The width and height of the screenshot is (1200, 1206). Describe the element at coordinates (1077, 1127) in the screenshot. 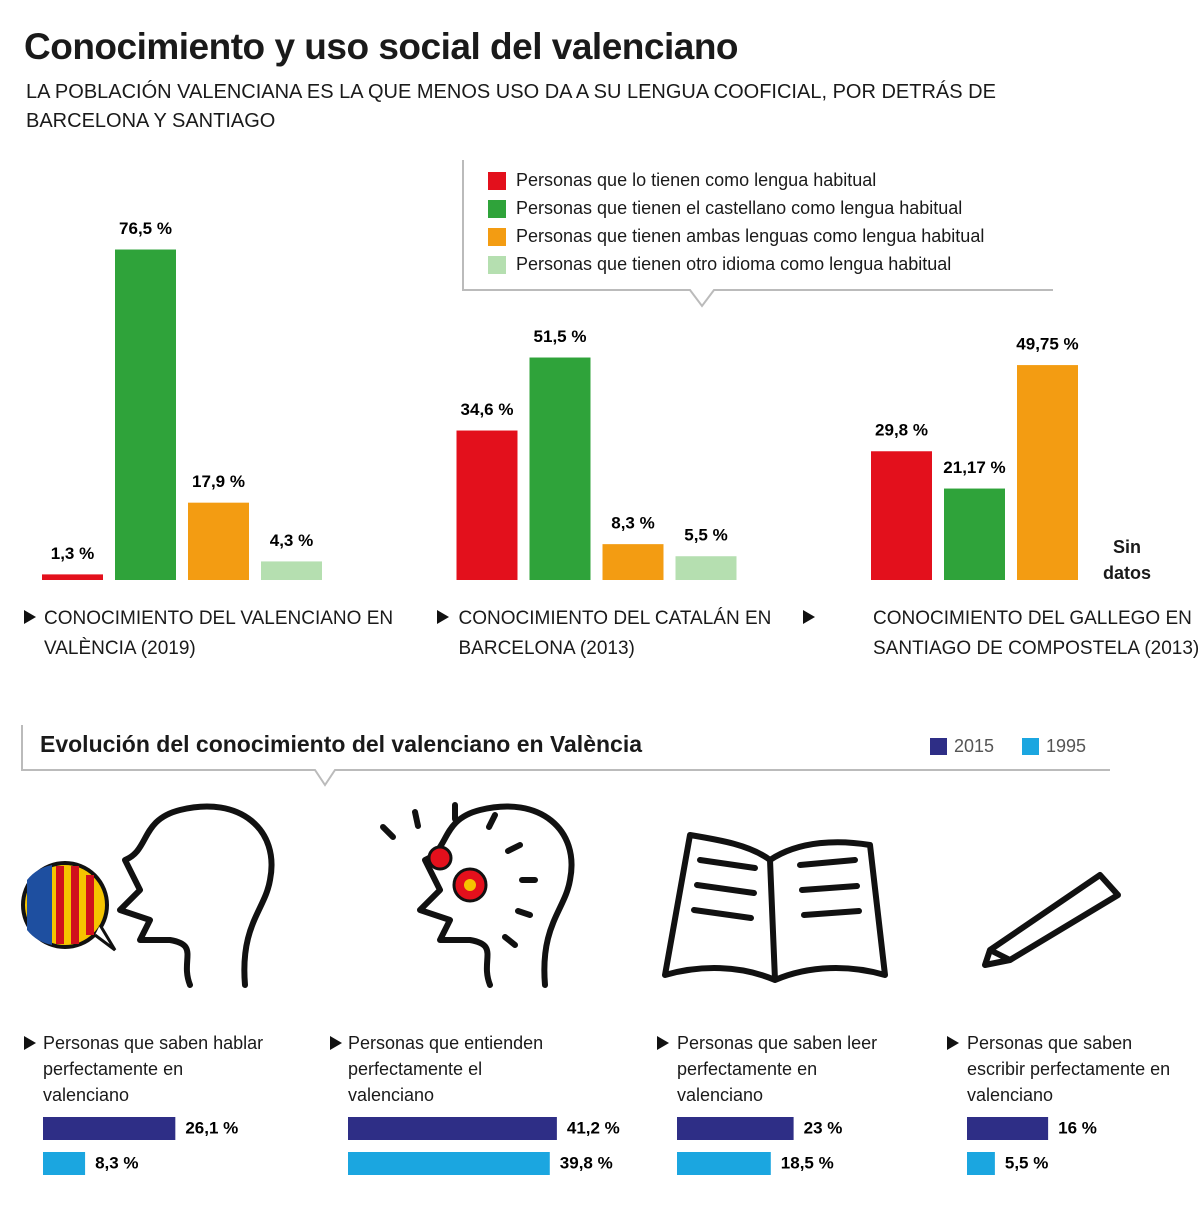

I see `value-label: 16 %` at that location.